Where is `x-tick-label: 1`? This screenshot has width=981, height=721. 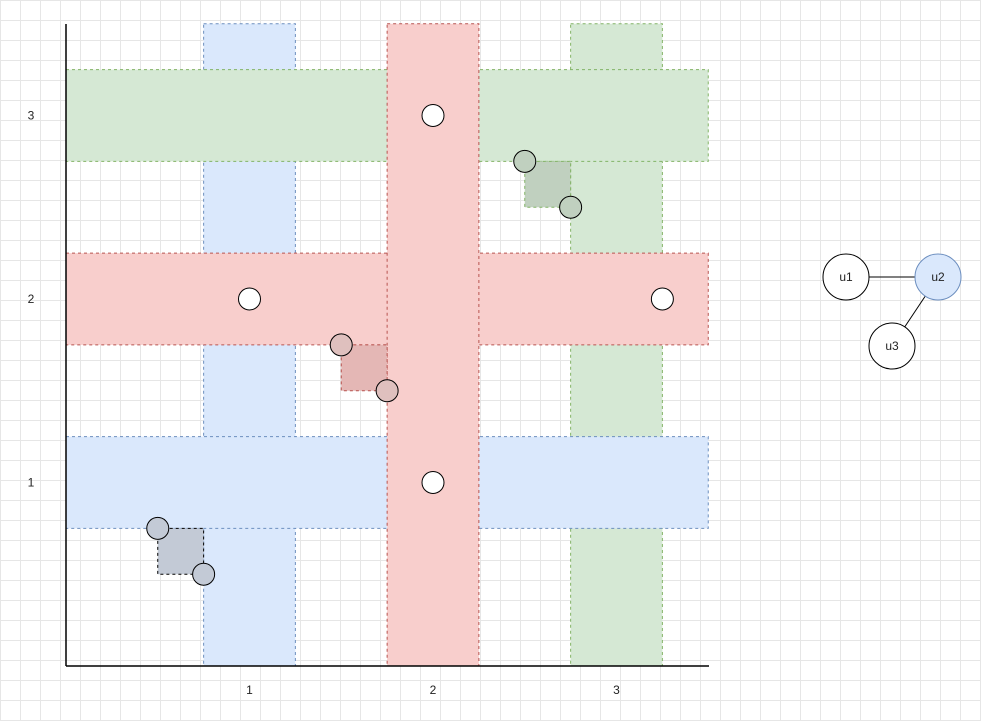 x-tick-label: 1 is located at coordinates (249, 690).